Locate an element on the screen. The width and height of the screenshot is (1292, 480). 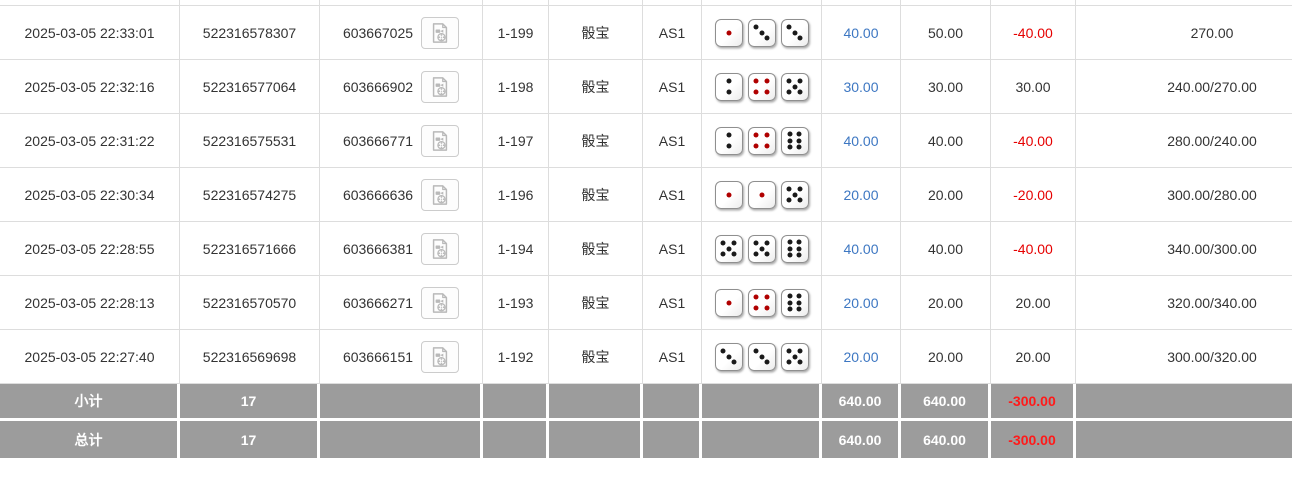
serial-number: 522316569698 is located at coordinates (249, 356).